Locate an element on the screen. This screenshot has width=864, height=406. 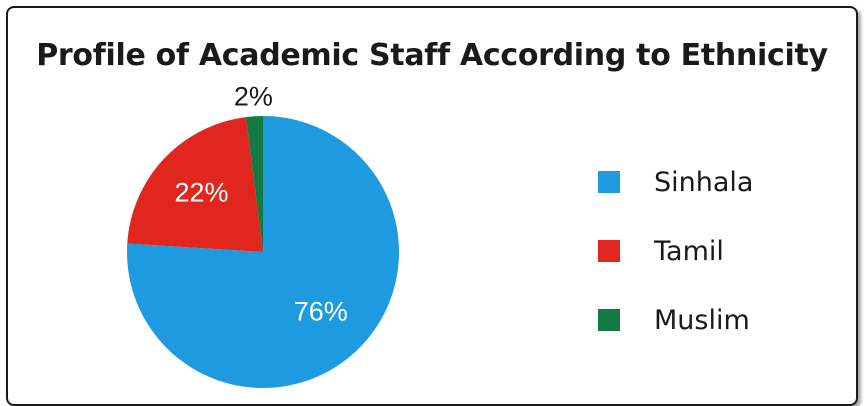
legend-item-tamil: Tamil is located at coordinates (675, 251).